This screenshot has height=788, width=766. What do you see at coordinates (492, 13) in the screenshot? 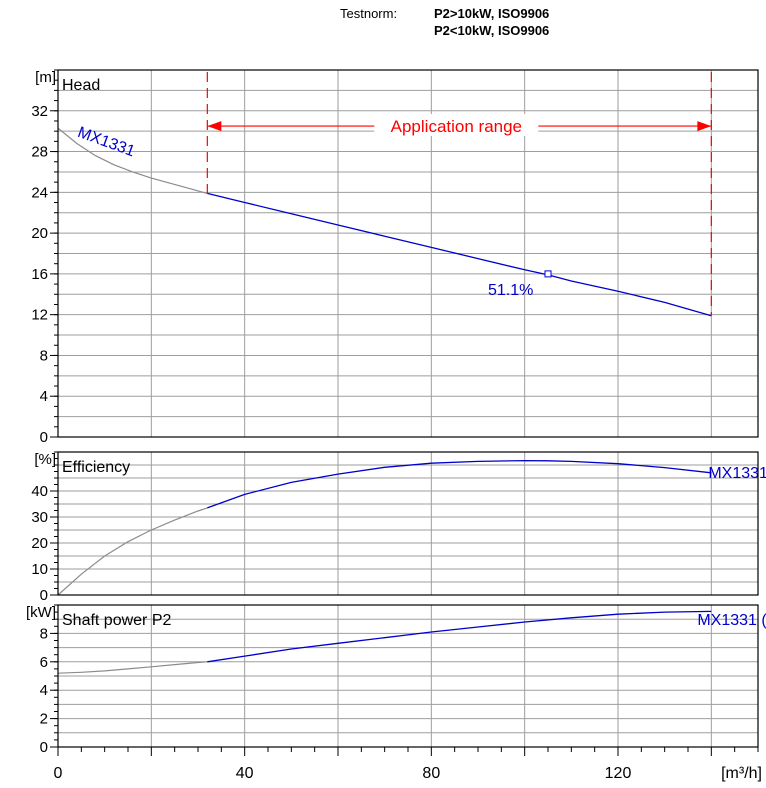
I see `testnorm-line-1: P2>10kW, ISO9906` at bounding box center [492, 13].